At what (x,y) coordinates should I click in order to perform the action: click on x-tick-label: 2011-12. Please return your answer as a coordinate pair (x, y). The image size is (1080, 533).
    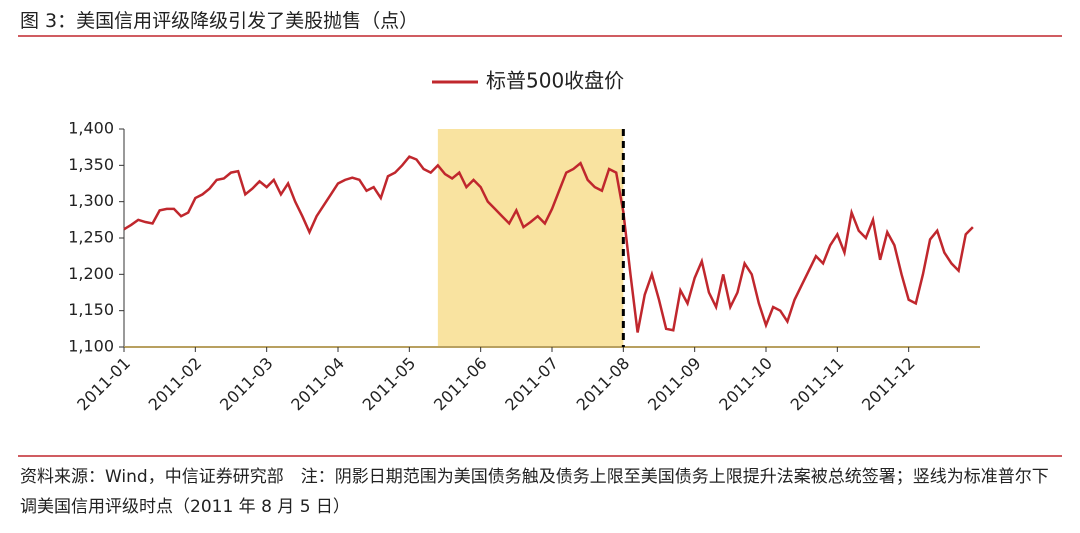
    Looking at the image, I should click on (888, 384).